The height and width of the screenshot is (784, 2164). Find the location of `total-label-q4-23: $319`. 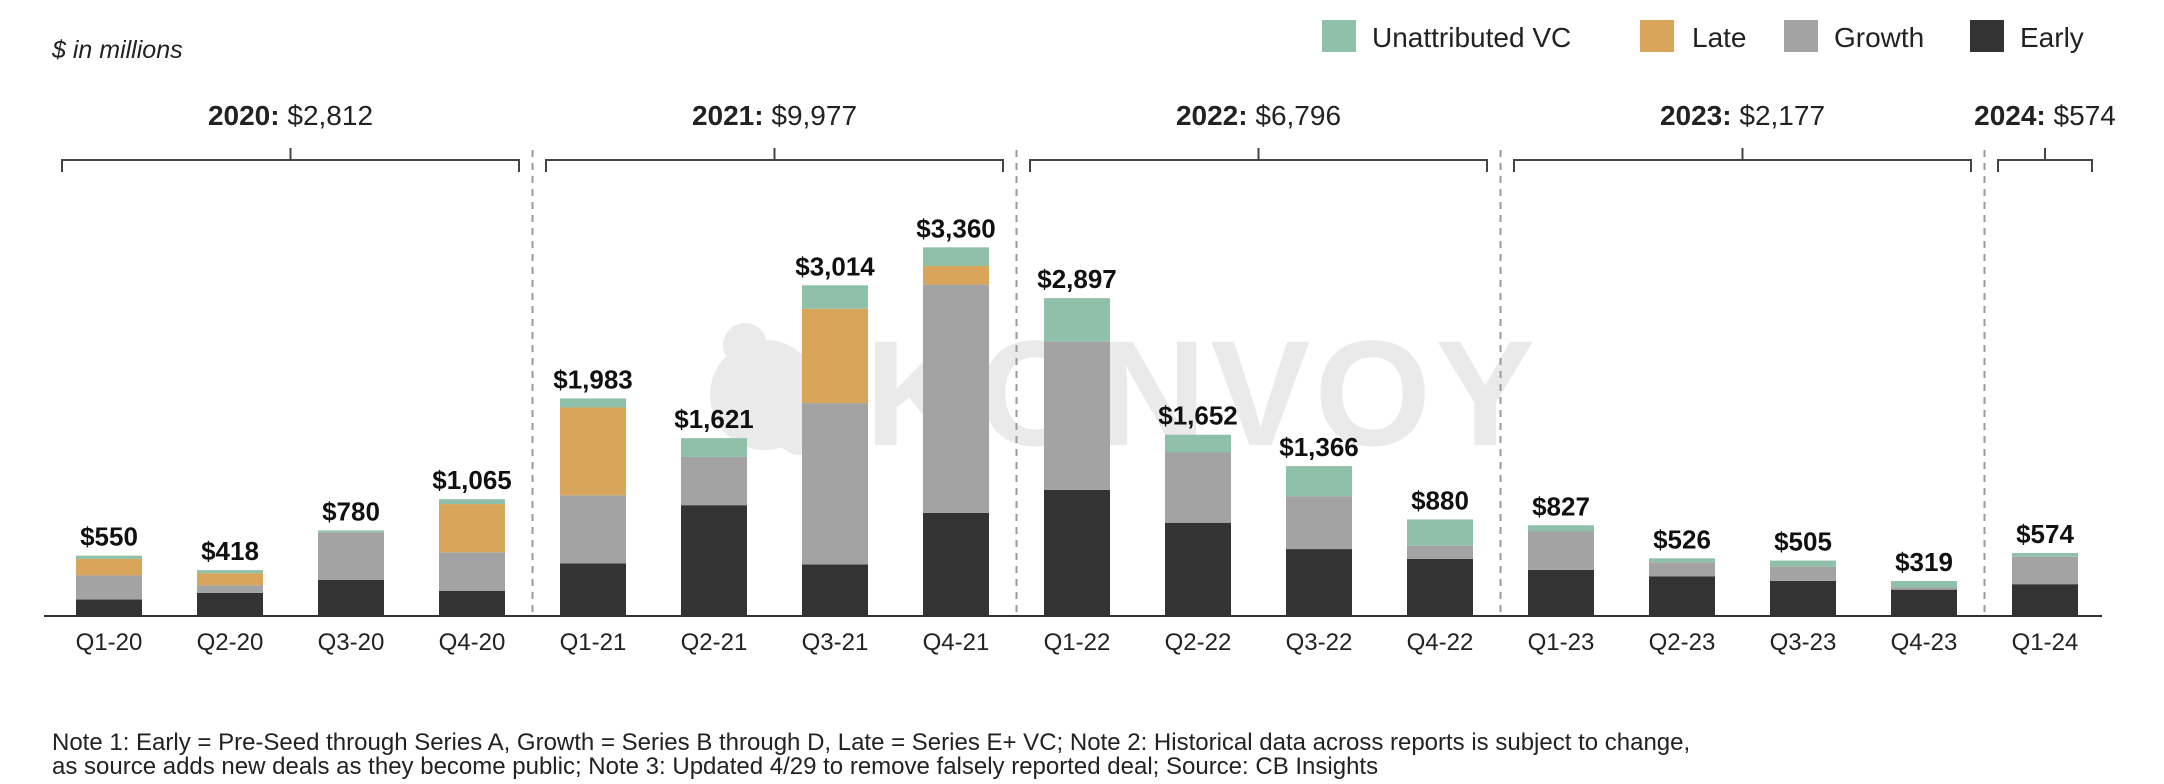

total-label-q4-23: $319 is located at coordinates (1924, 562).